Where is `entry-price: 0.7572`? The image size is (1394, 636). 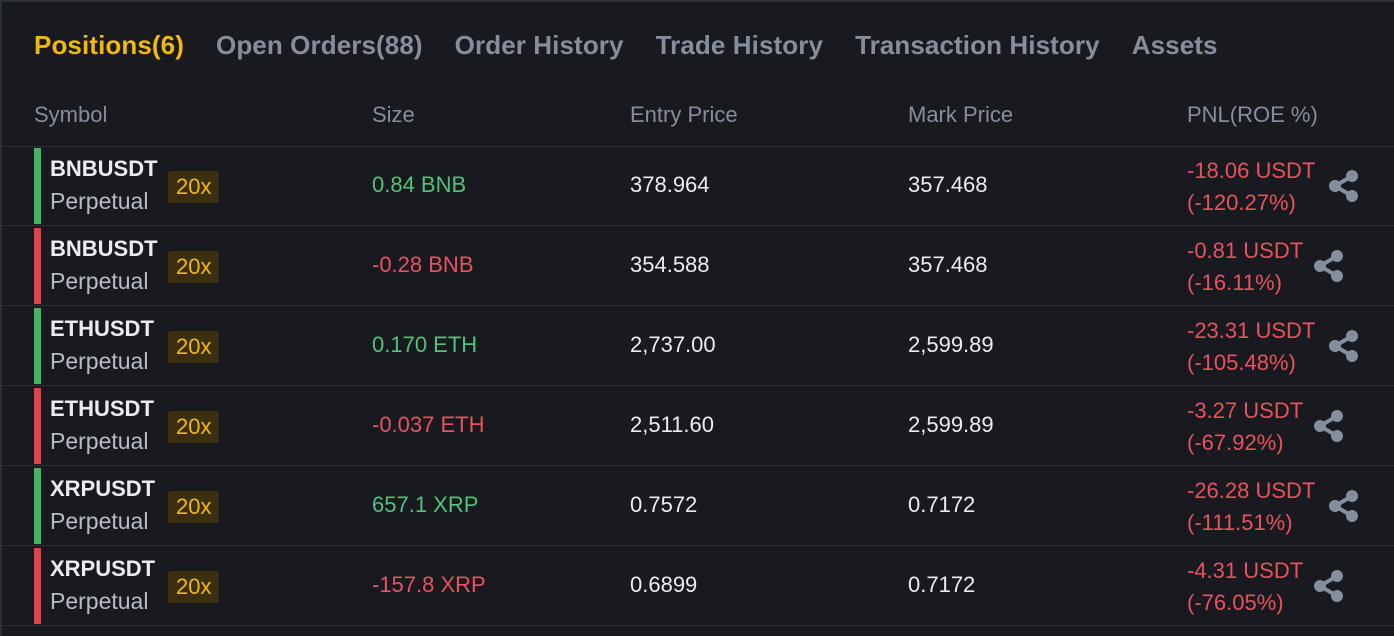
entry-price: 0.7572 is located at coordinates (664, 504).